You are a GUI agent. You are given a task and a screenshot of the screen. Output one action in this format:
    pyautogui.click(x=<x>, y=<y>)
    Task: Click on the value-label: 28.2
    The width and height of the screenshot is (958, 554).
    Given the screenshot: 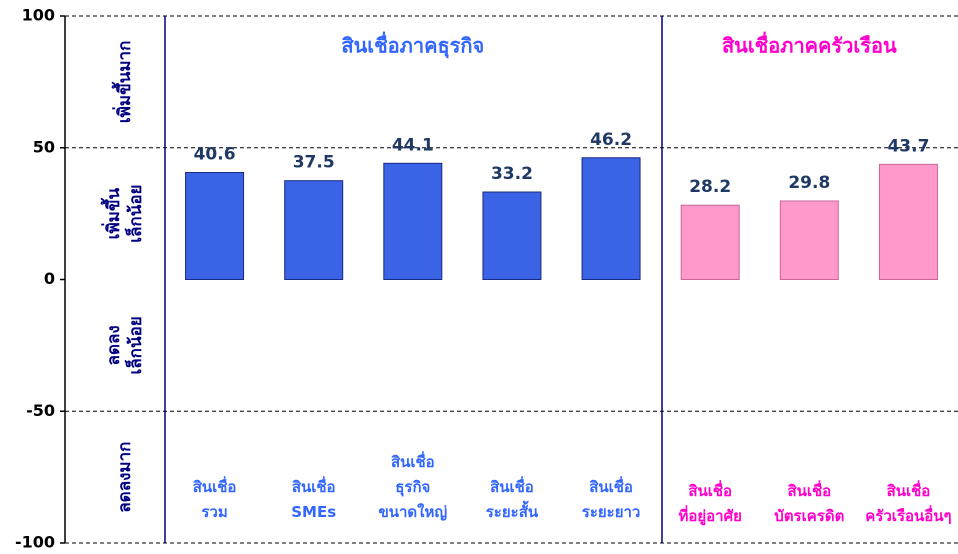 What is the action you would take?
    pyautogui.click(x=710, y=187)
    